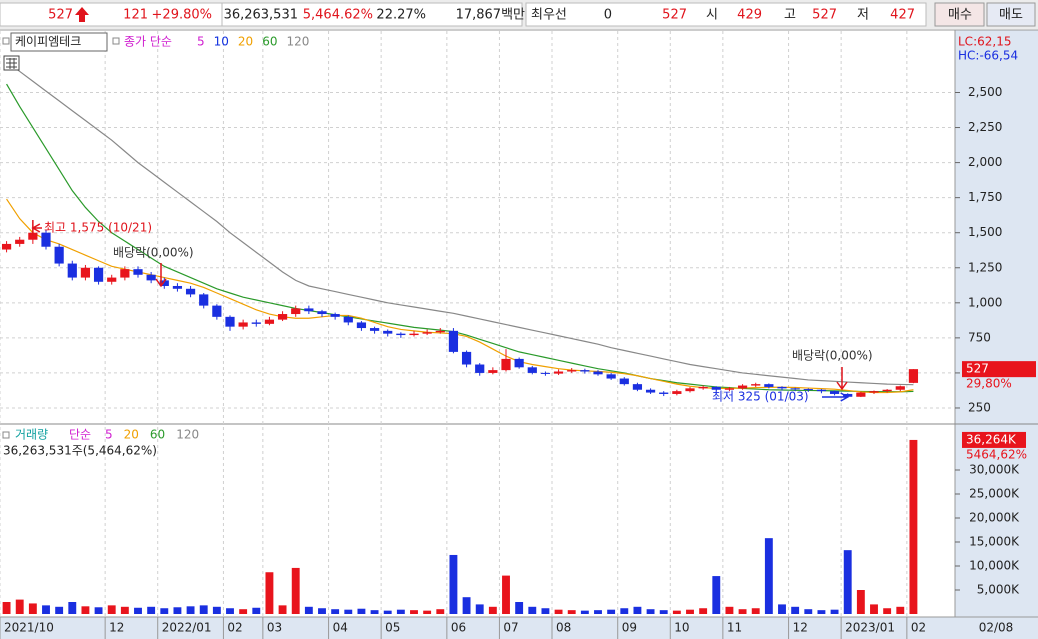 The width and height of the screenshot is (1038, 639). I want to click on turnover: 22.27%, so click(401, 15).